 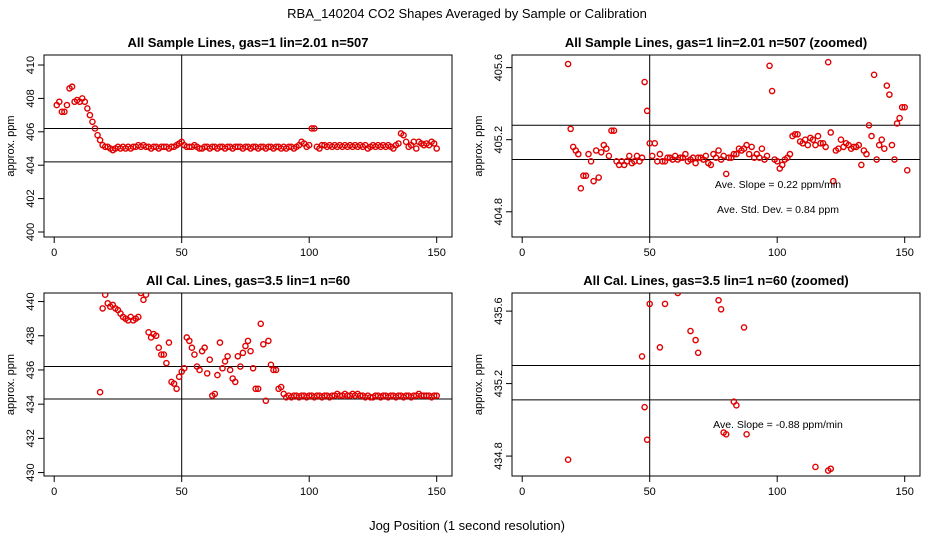 What do you see at coordinates (31, 98) in the screenshot?
I see `y-tick-label: 408` at bounding box center [31, 98].